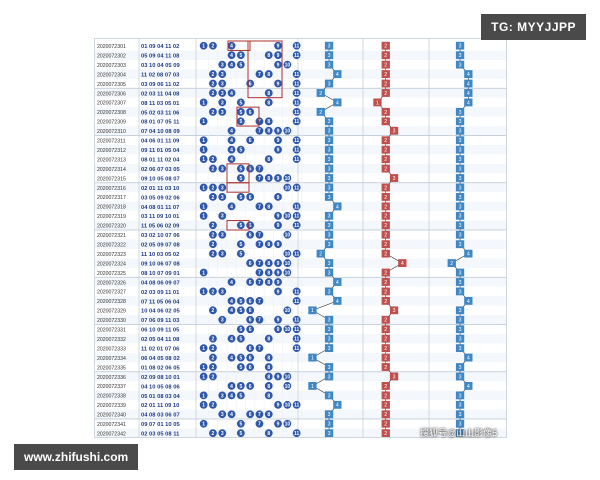 This screenshot has height=480, width=600. What do you see at coordinates (300, 395) in the screenshot?
I see `row-stripe` at bounding box center [300, 395].